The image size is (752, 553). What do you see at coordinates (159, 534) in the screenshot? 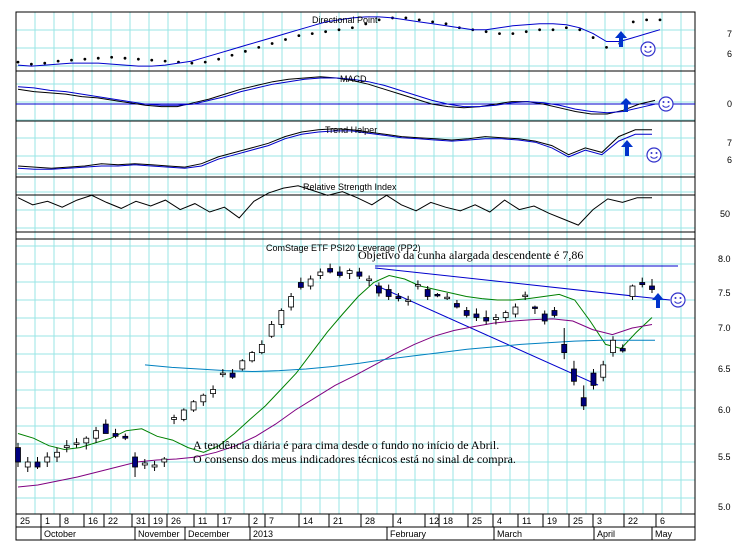
I see `x-month-label: November` at bounding box center [159, 534].